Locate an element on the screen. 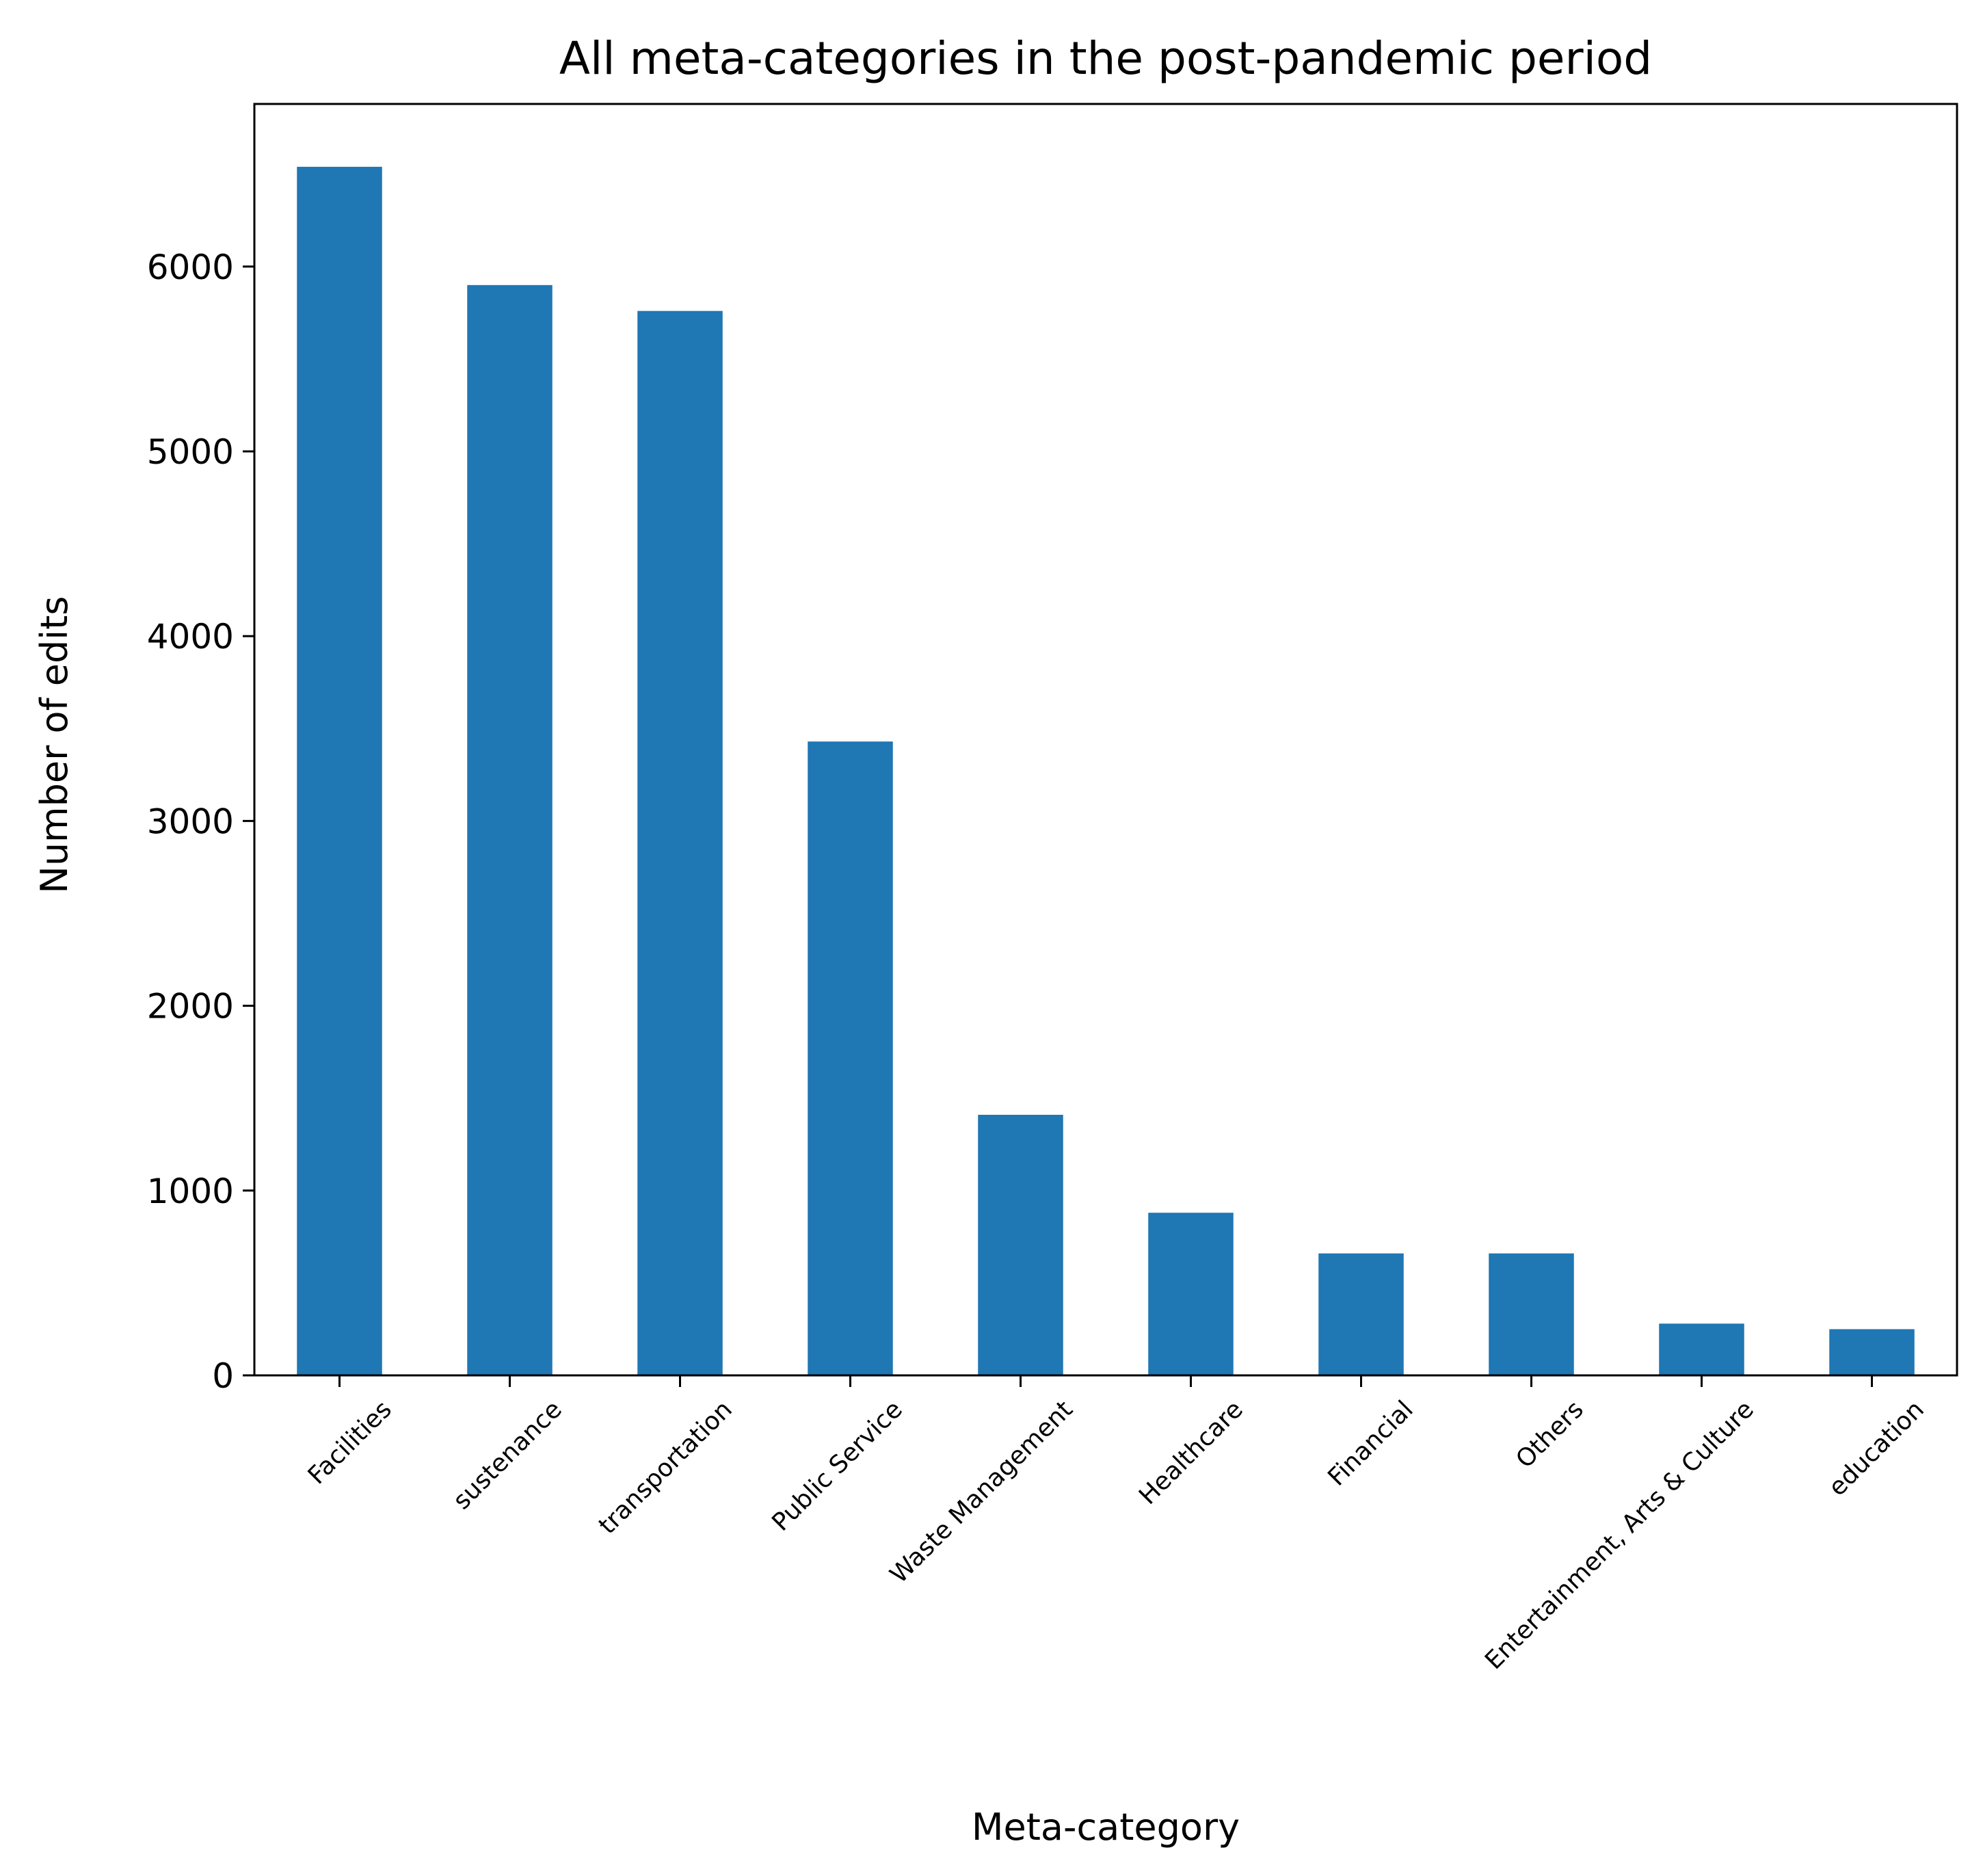 The image size is (1983, 1876). x-tick-label: education is located at coordinates (1877, 1448).